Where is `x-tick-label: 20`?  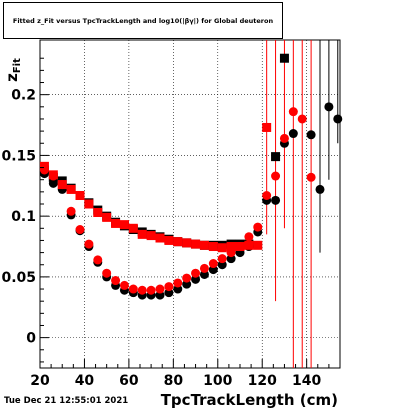 x-tick-label: 20 is located at coordinates (40, 381).